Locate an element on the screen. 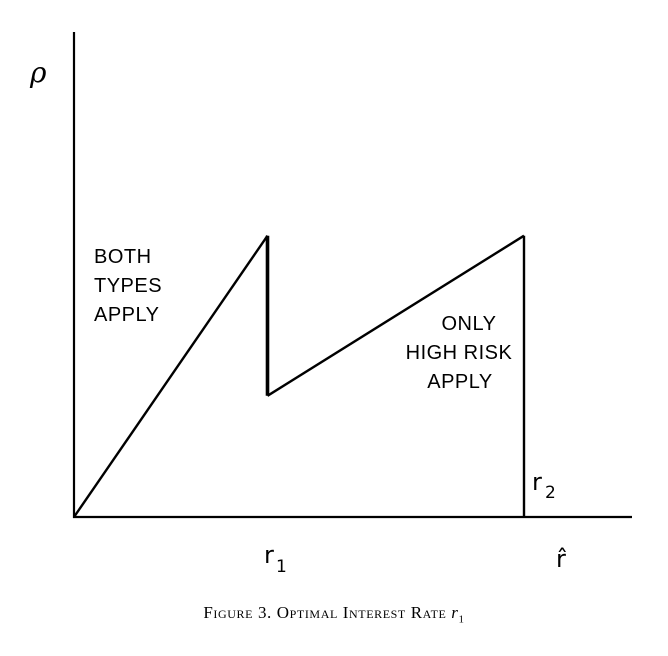 Image resolution: width=668 pixels, height=656 pixels. x-tick-label-r1: r 1 is located at coordinates (275, 559).